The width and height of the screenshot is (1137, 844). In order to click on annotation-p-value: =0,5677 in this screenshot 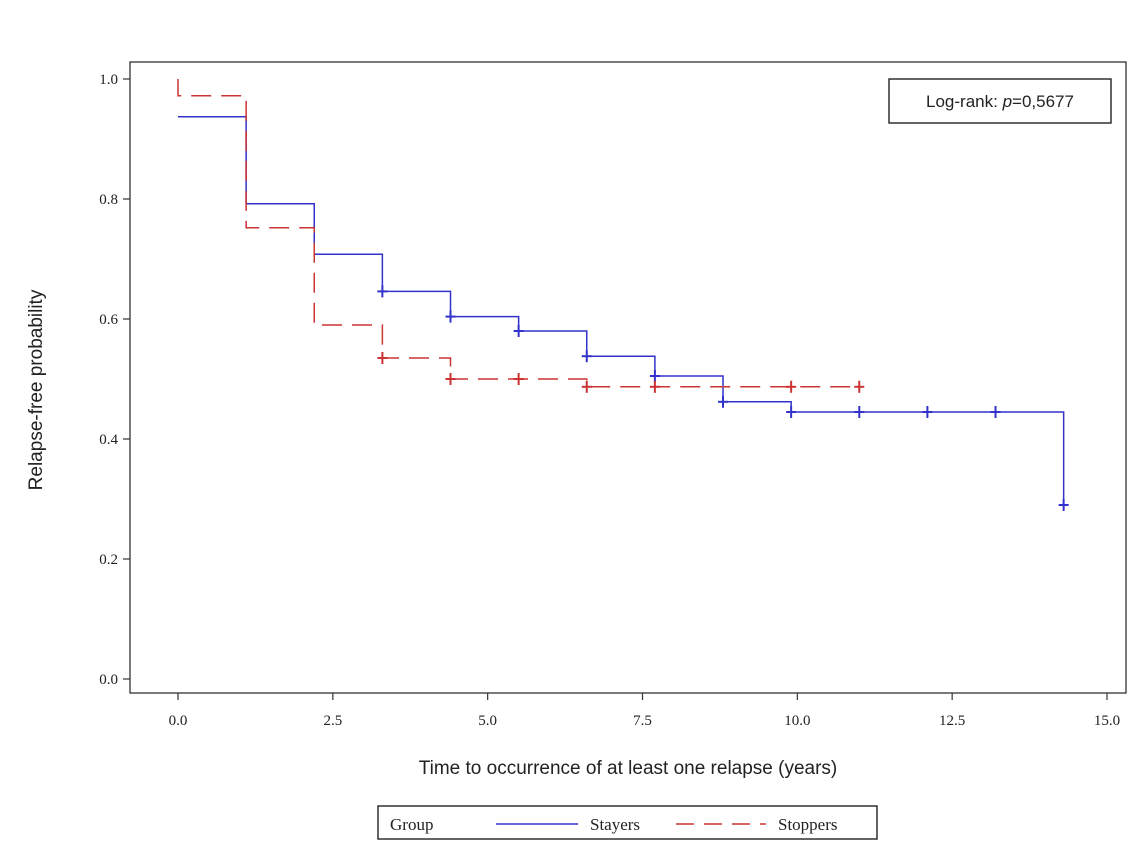, I will do `click(1043, 101)`.